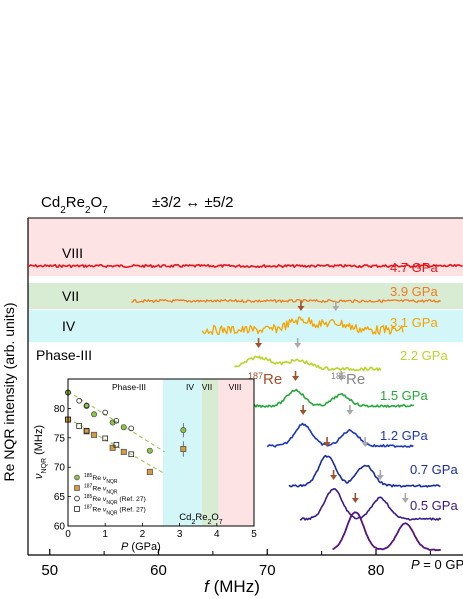 The width and height of the screenshot is (463, 599). What do you see at coordinates (267, 570) in the screenshot?
I see `main-x-tick-label: 70` at bounding box center [267, 570].